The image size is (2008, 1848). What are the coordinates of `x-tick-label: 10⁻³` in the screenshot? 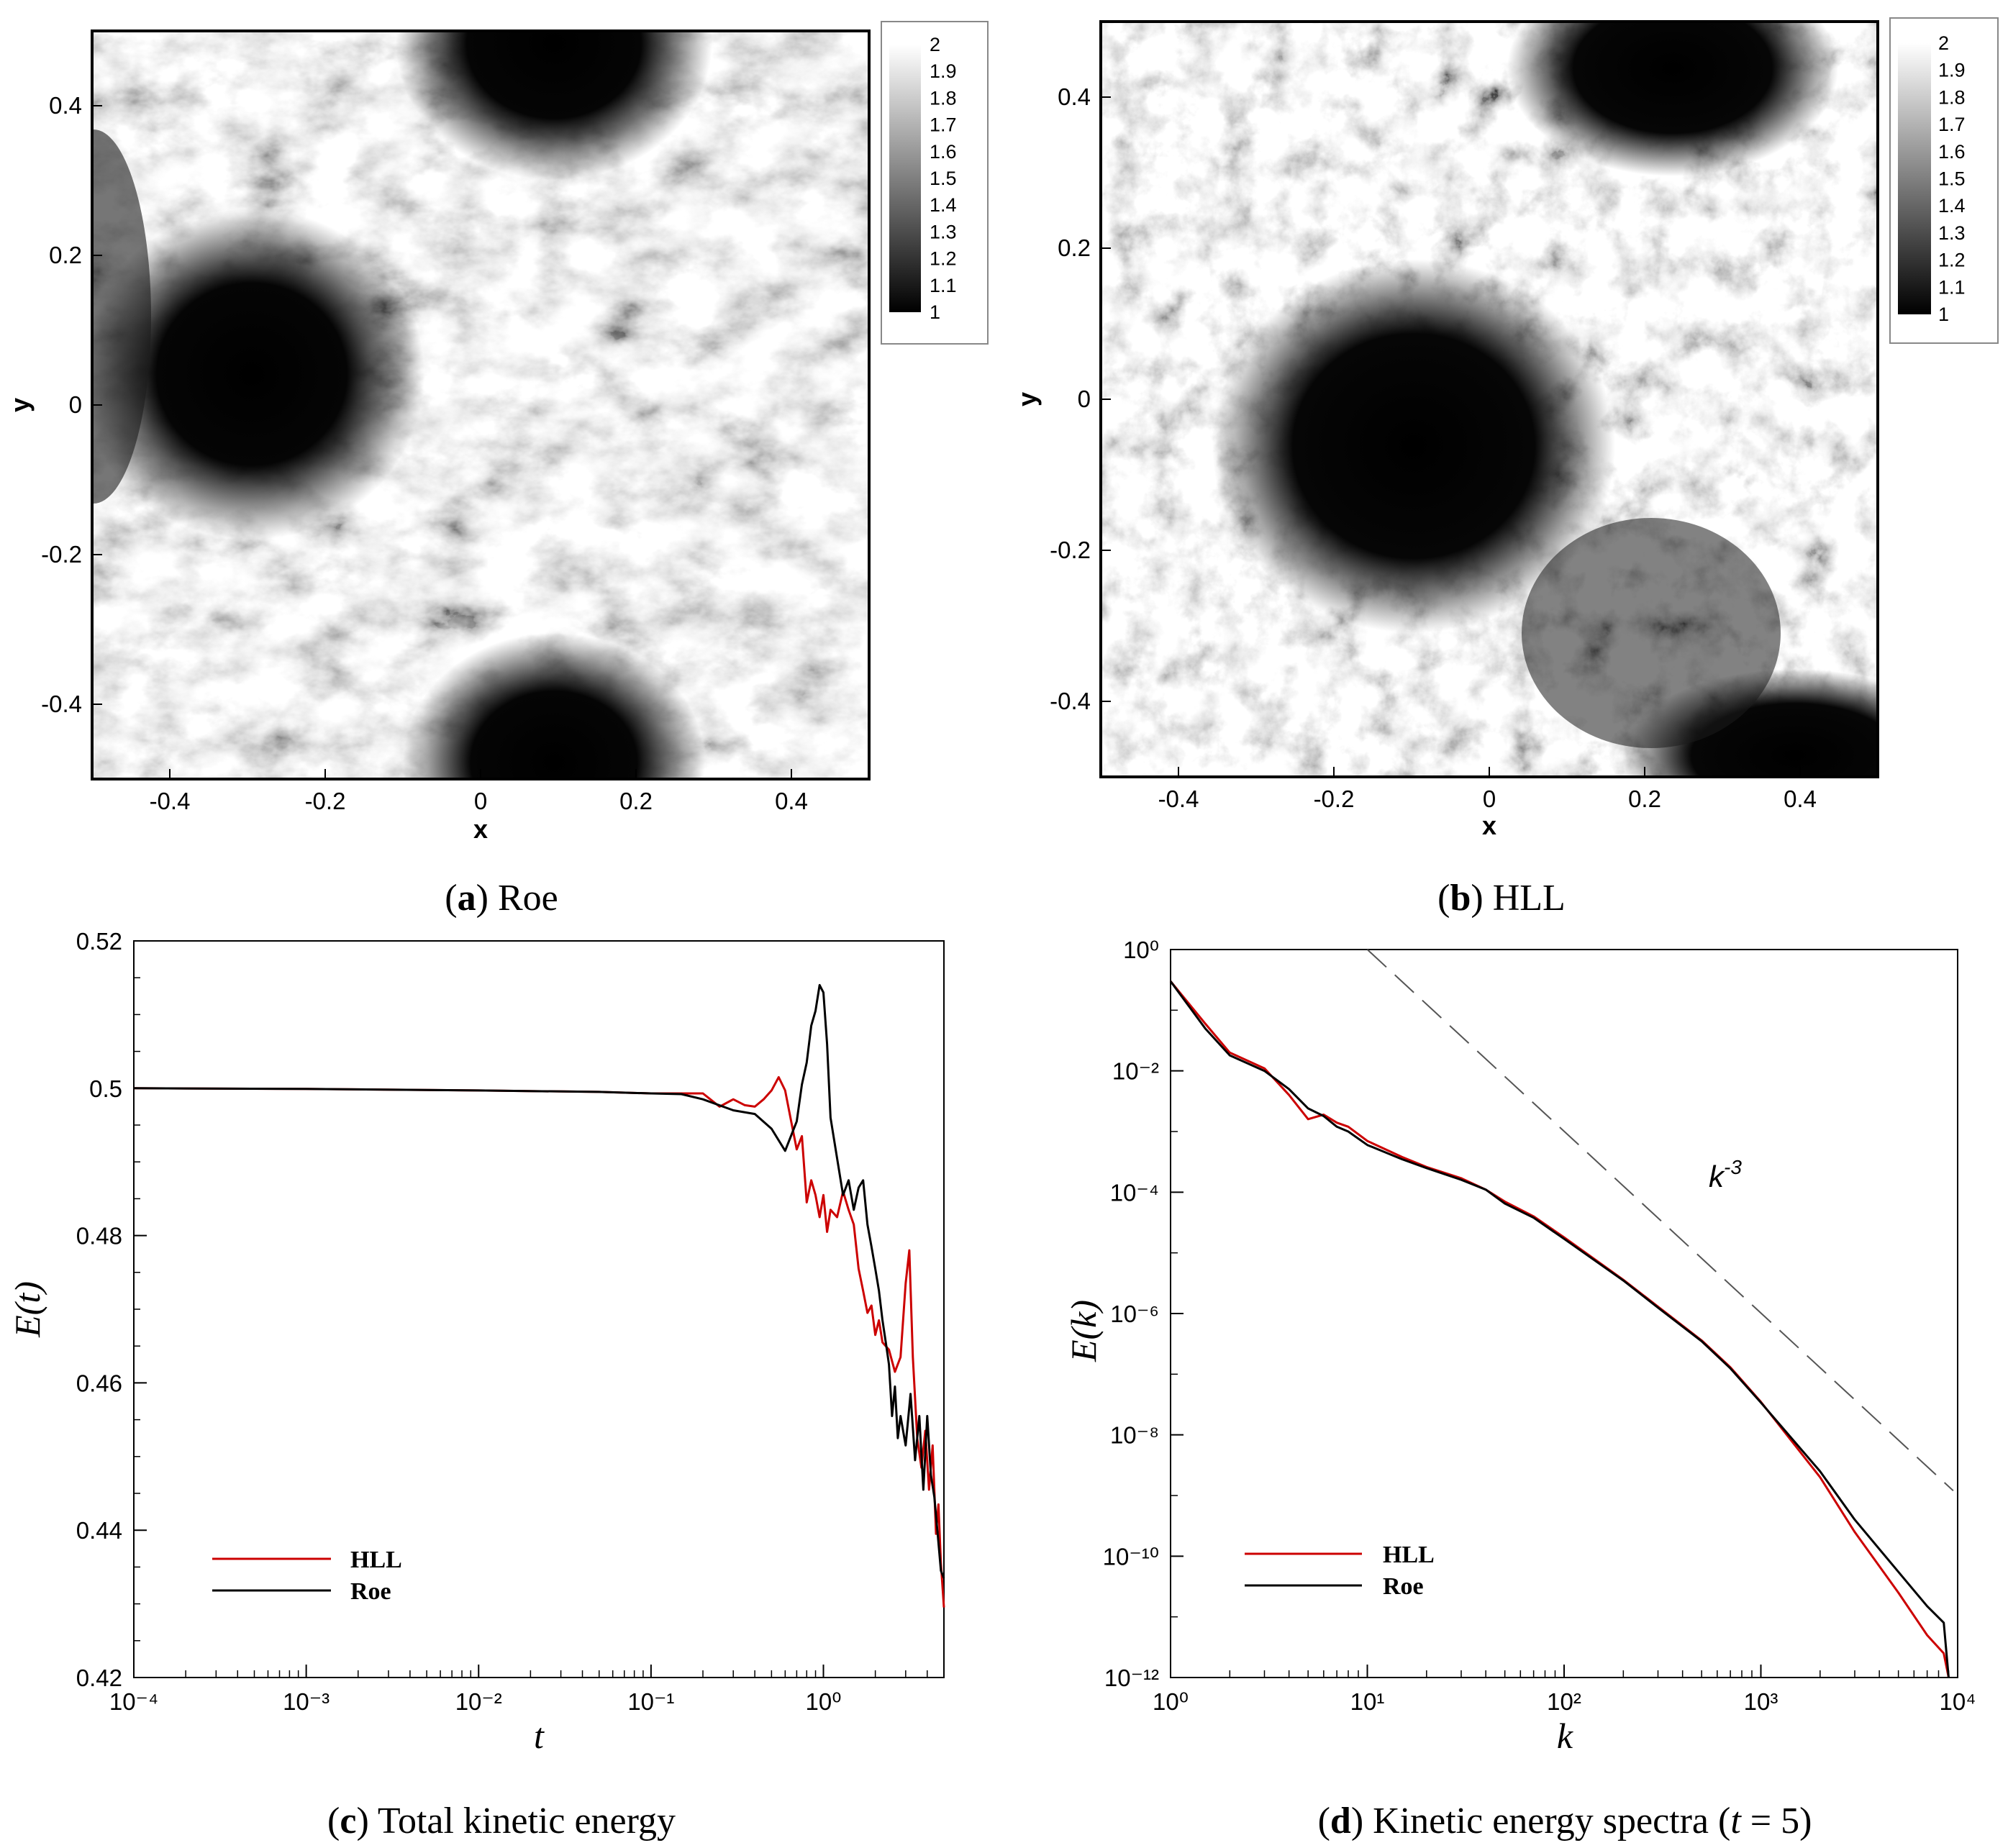 It's located at (306, 1701).